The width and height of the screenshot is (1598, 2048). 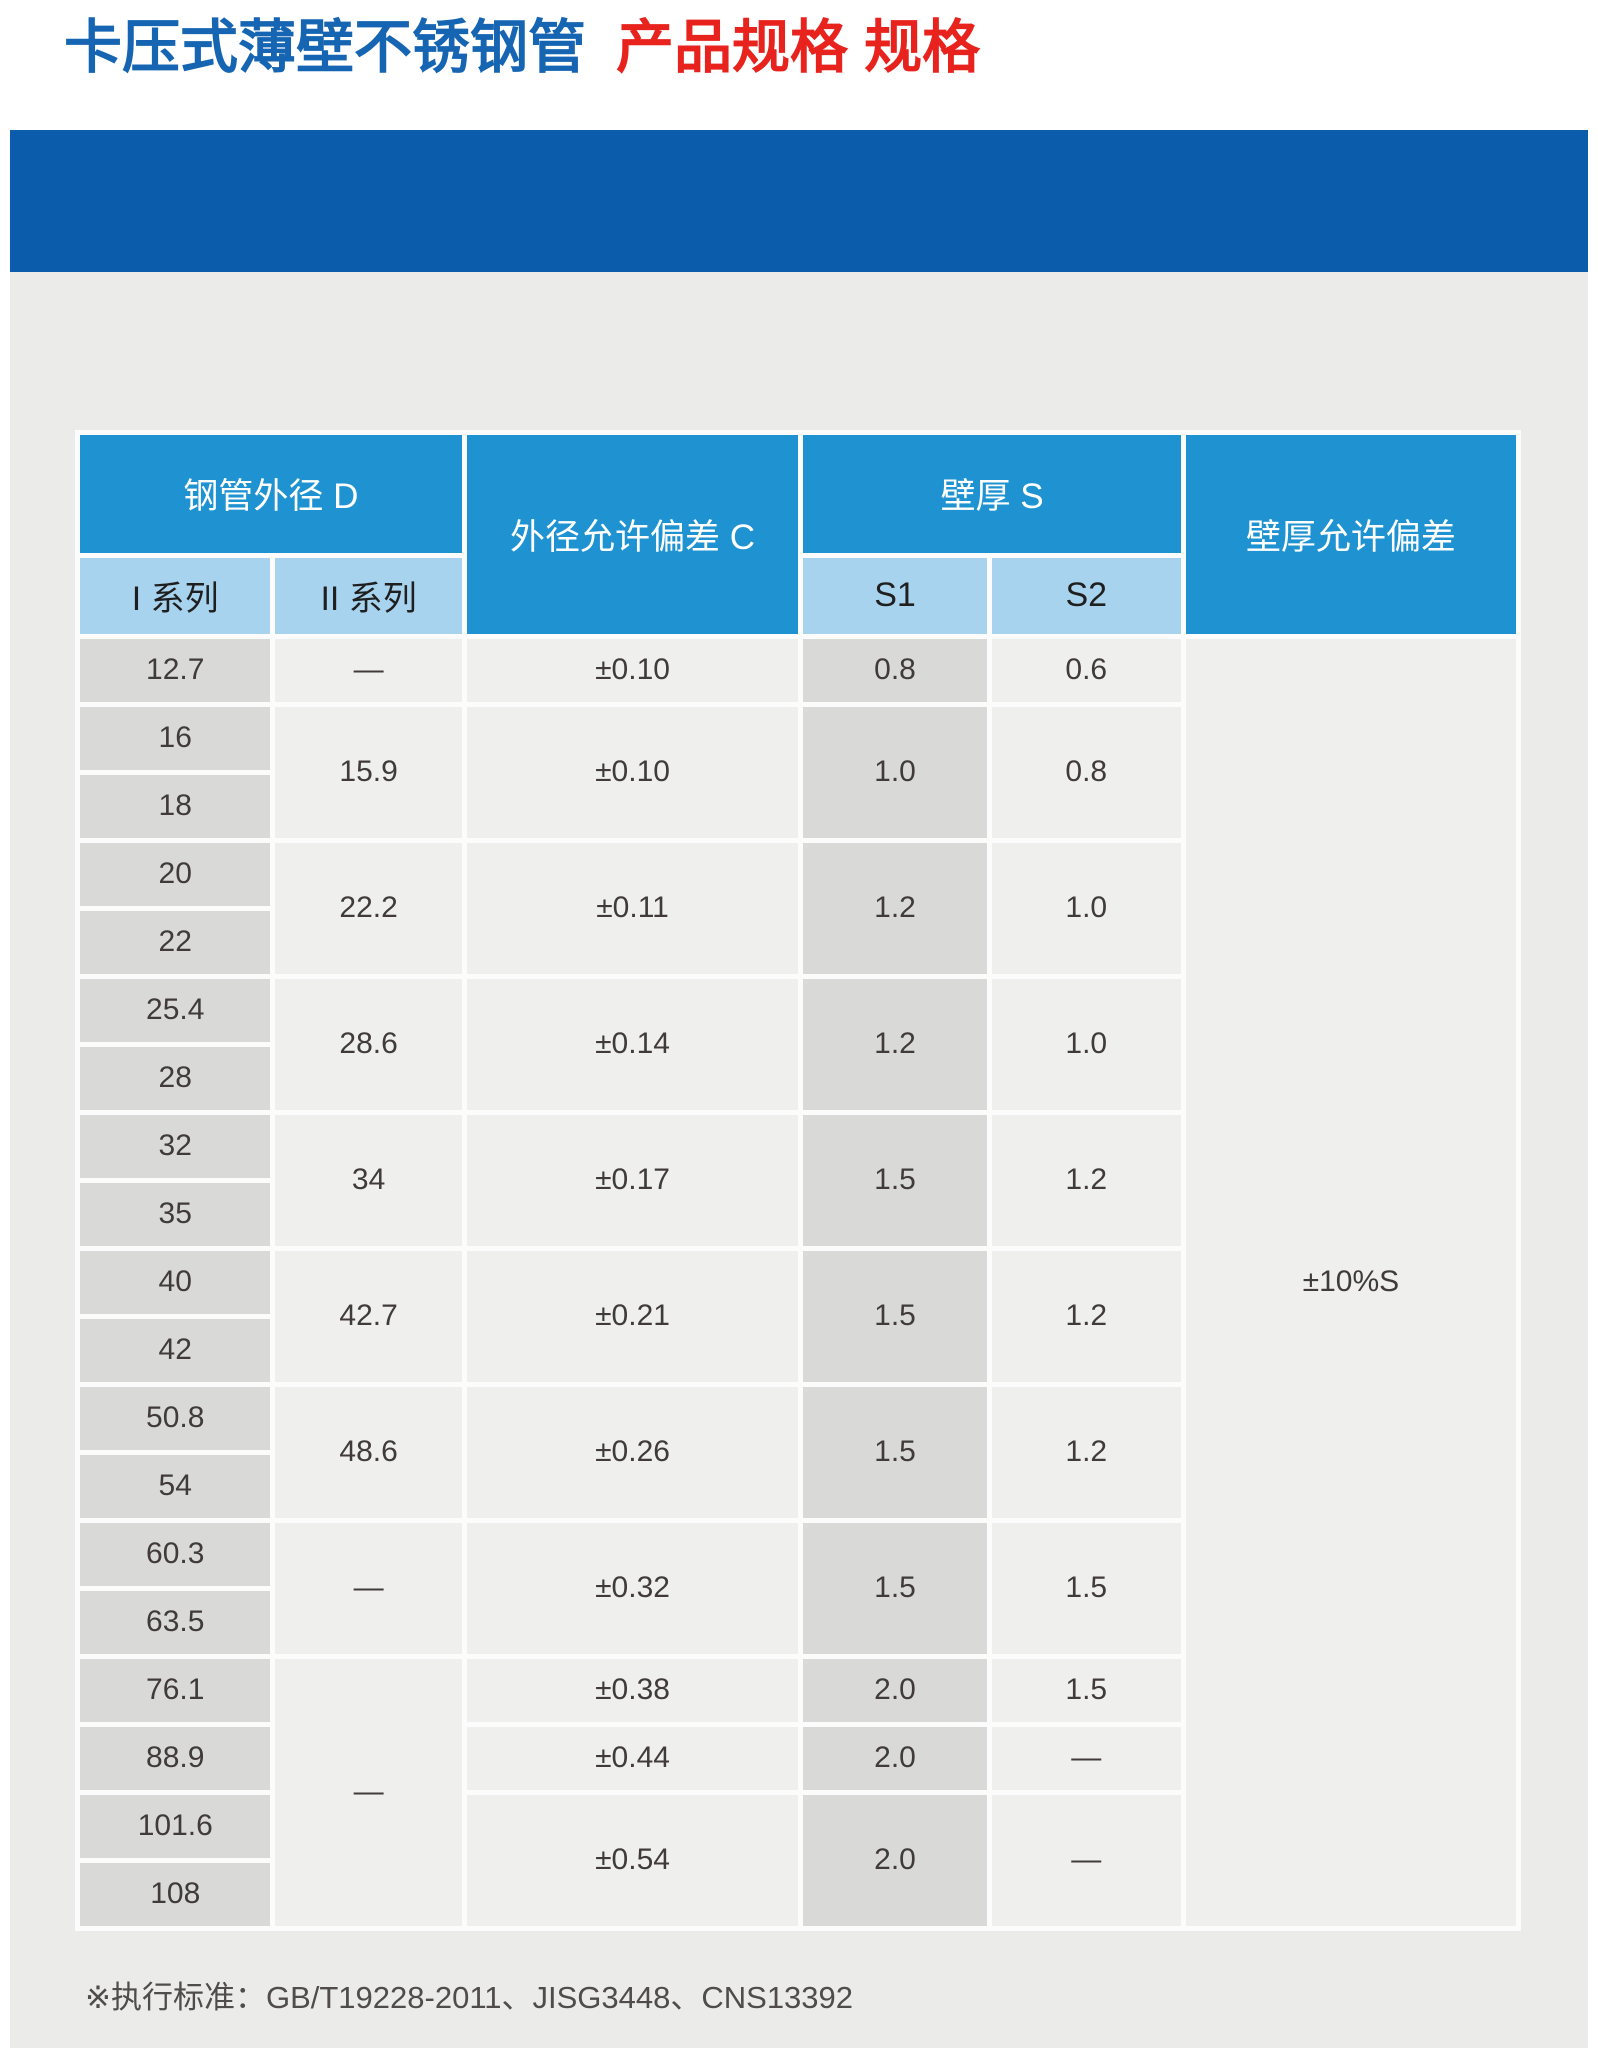 What do you see at coordinates (175, 1146) in the screenshot?
I see `cell-series1: 32` at bounding box center [175, 1146].